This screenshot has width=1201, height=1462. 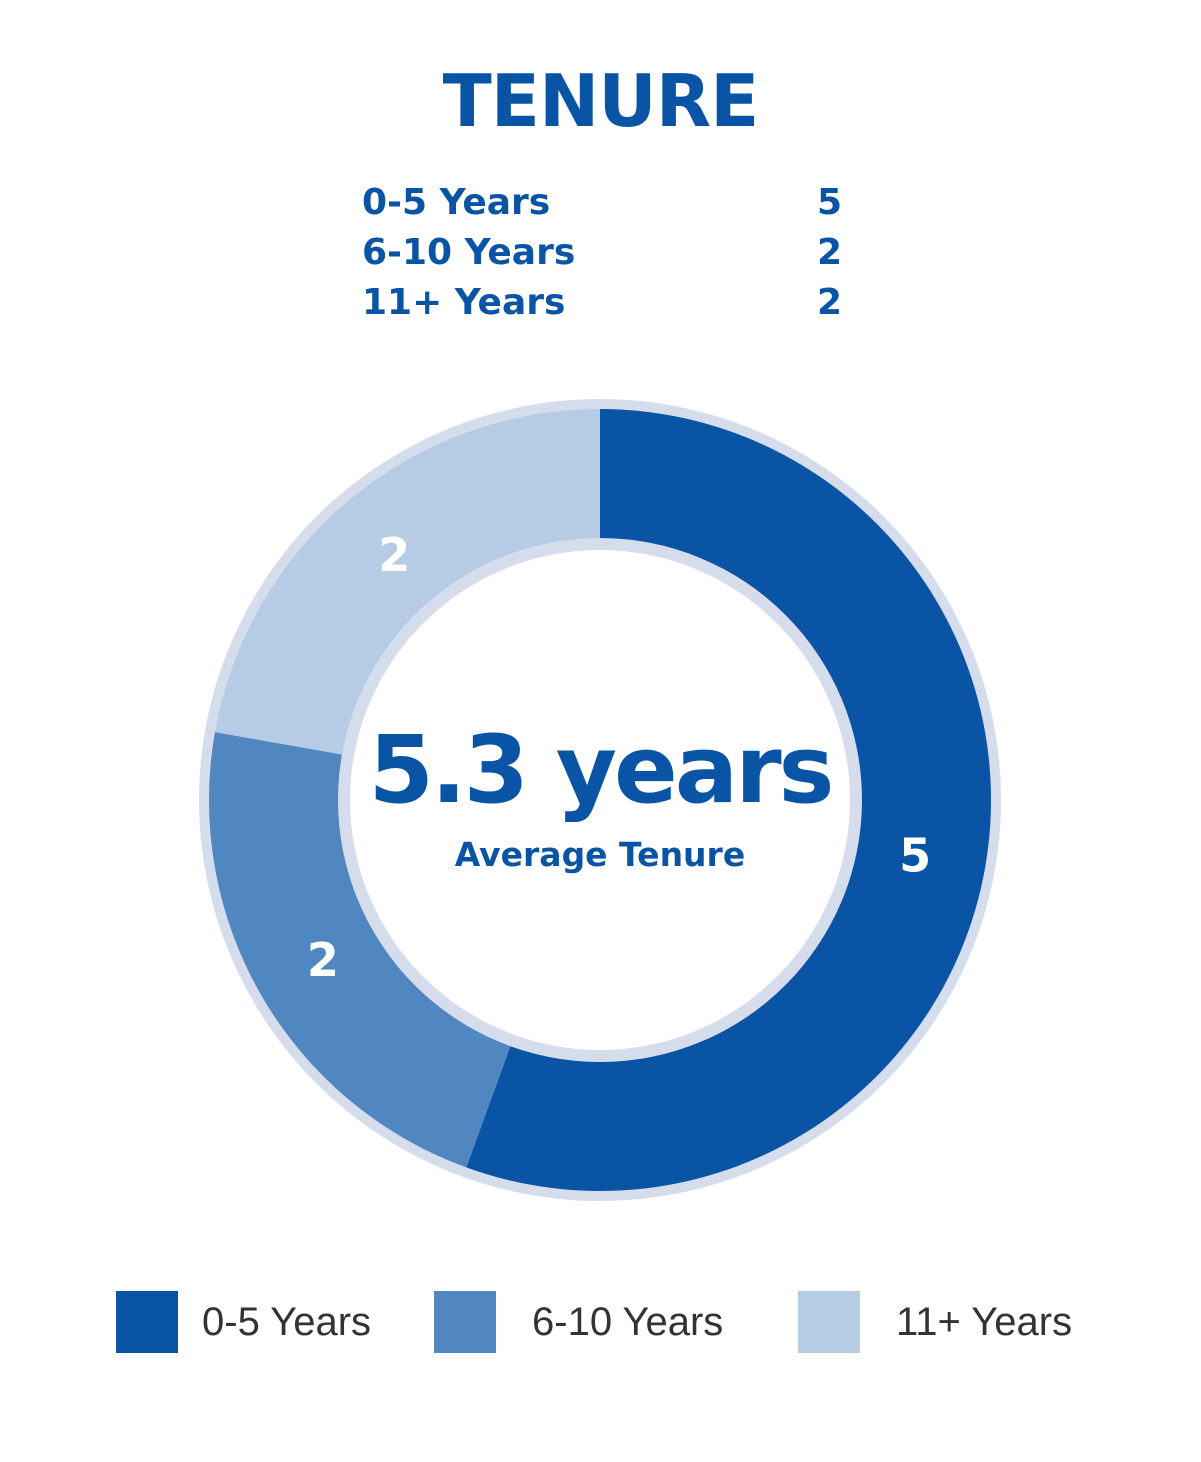 I want to click on center-label: Average Tenure, so click(x=600, y=854).